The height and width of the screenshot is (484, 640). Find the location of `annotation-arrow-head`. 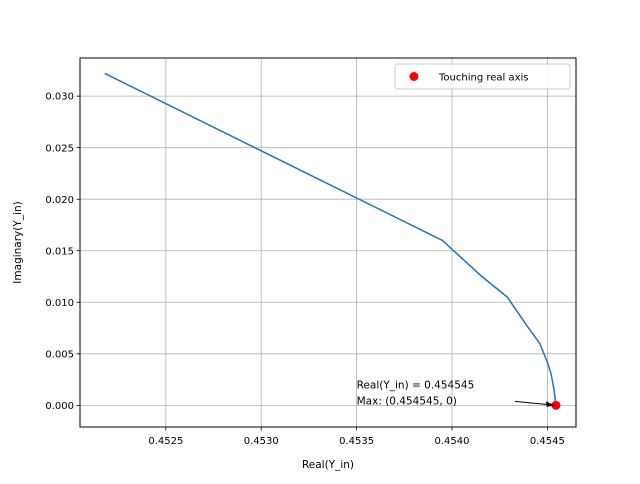

annotation-arrow-head is located at coordinates (550, 404).